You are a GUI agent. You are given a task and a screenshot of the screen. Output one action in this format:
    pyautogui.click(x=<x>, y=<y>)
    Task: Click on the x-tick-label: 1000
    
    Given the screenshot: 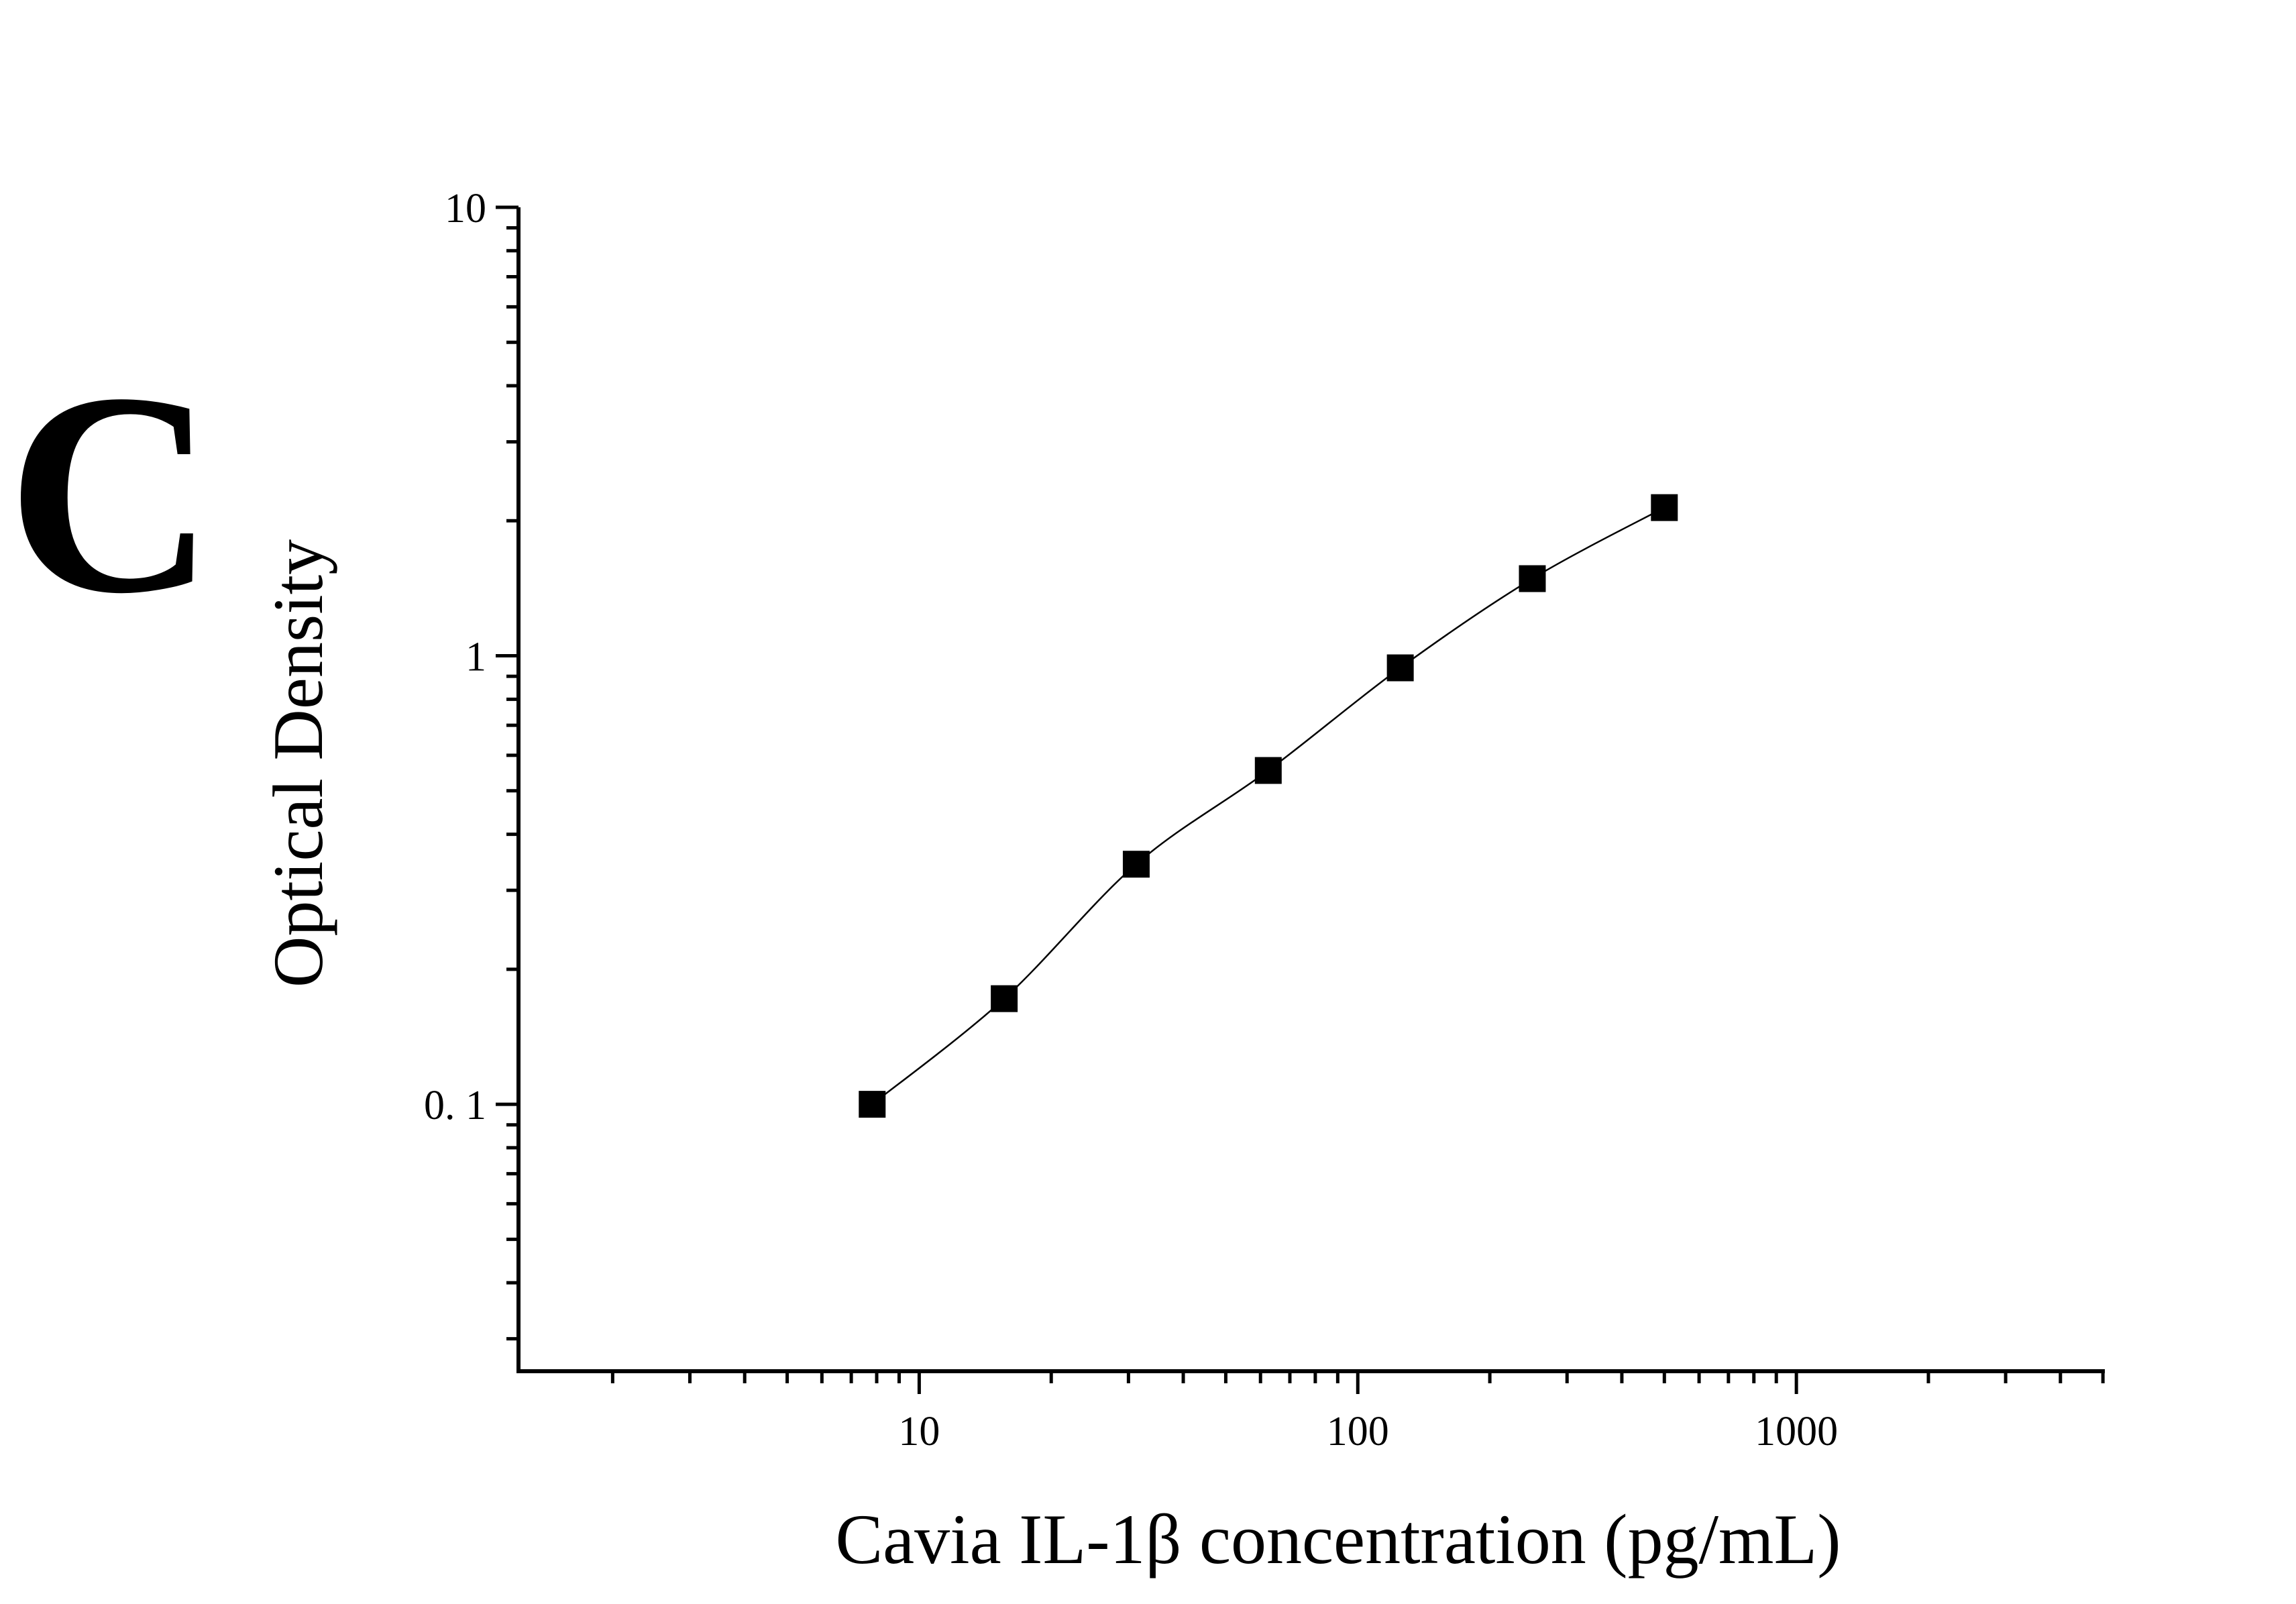 What is the action you would take?
    pyautogui.click(x=1796, y=1431)
    